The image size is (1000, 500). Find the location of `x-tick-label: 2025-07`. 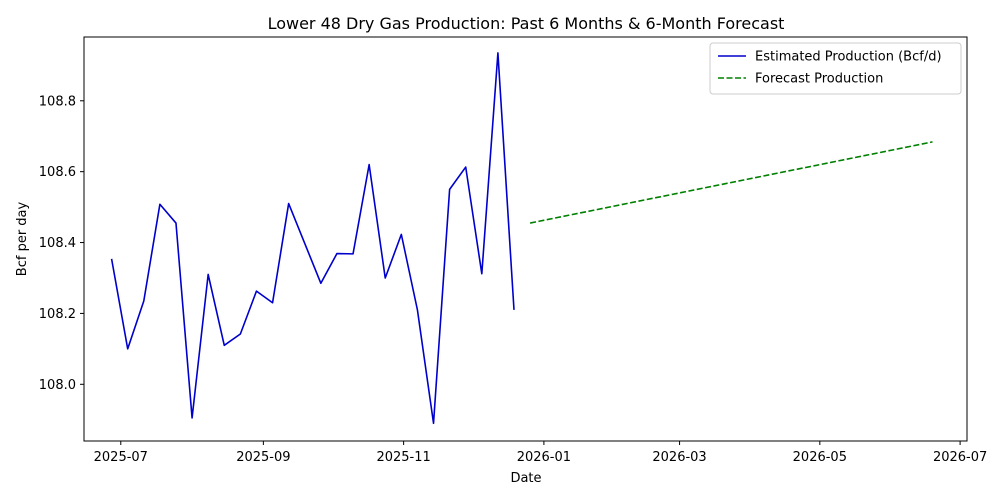

x-tick-label: 2025-07 is located at coordinates (121, 457).